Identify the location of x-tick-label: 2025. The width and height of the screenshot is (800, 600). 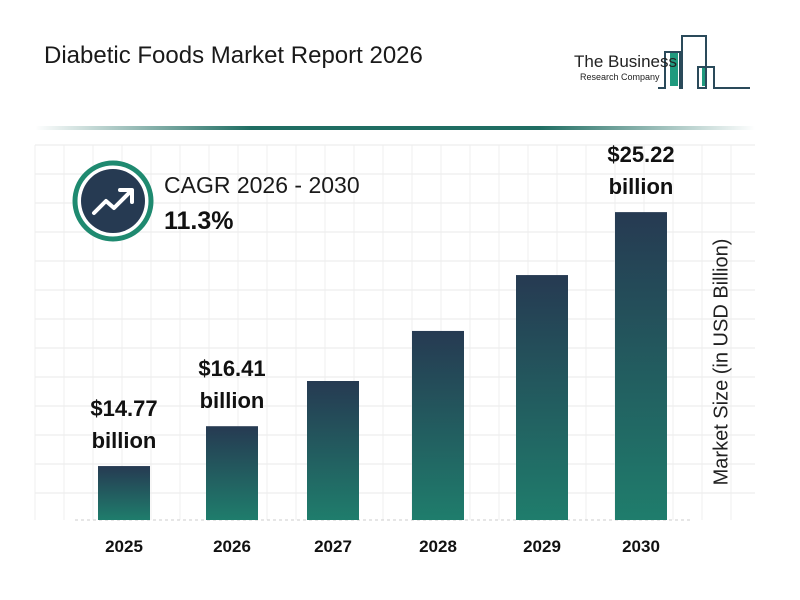
(124, 546).